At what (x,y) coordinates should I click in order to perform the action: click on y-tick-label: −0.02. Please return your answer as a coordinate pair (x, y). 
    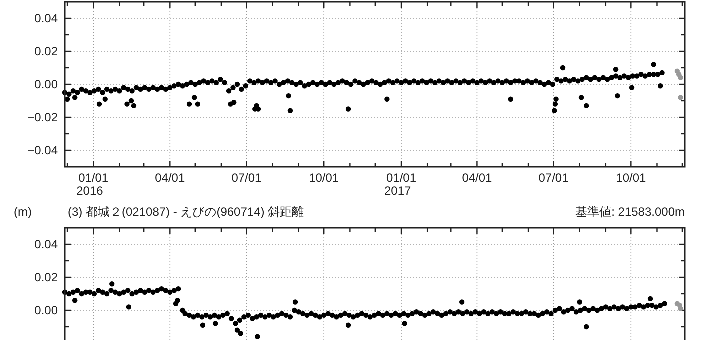
    Looking at the image, I should click on (43, 117).